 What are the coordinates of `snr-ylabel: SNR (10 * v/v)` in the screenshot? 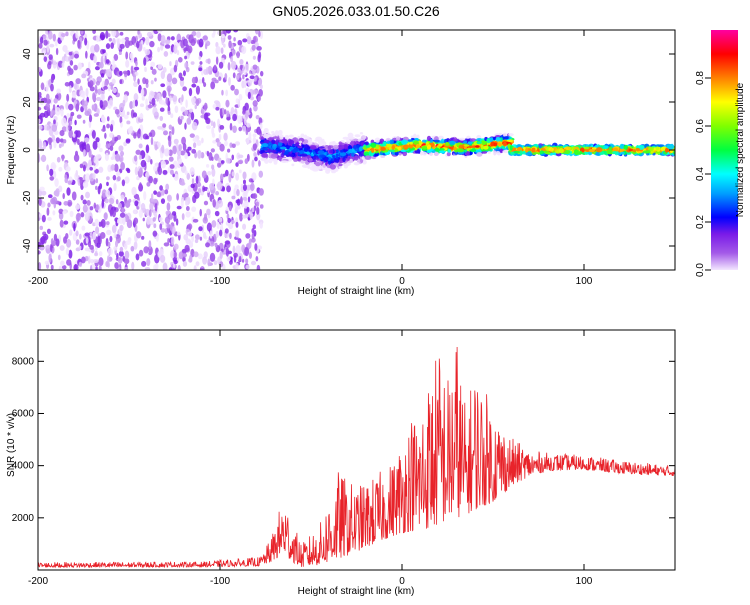 It's located at (11, 445).